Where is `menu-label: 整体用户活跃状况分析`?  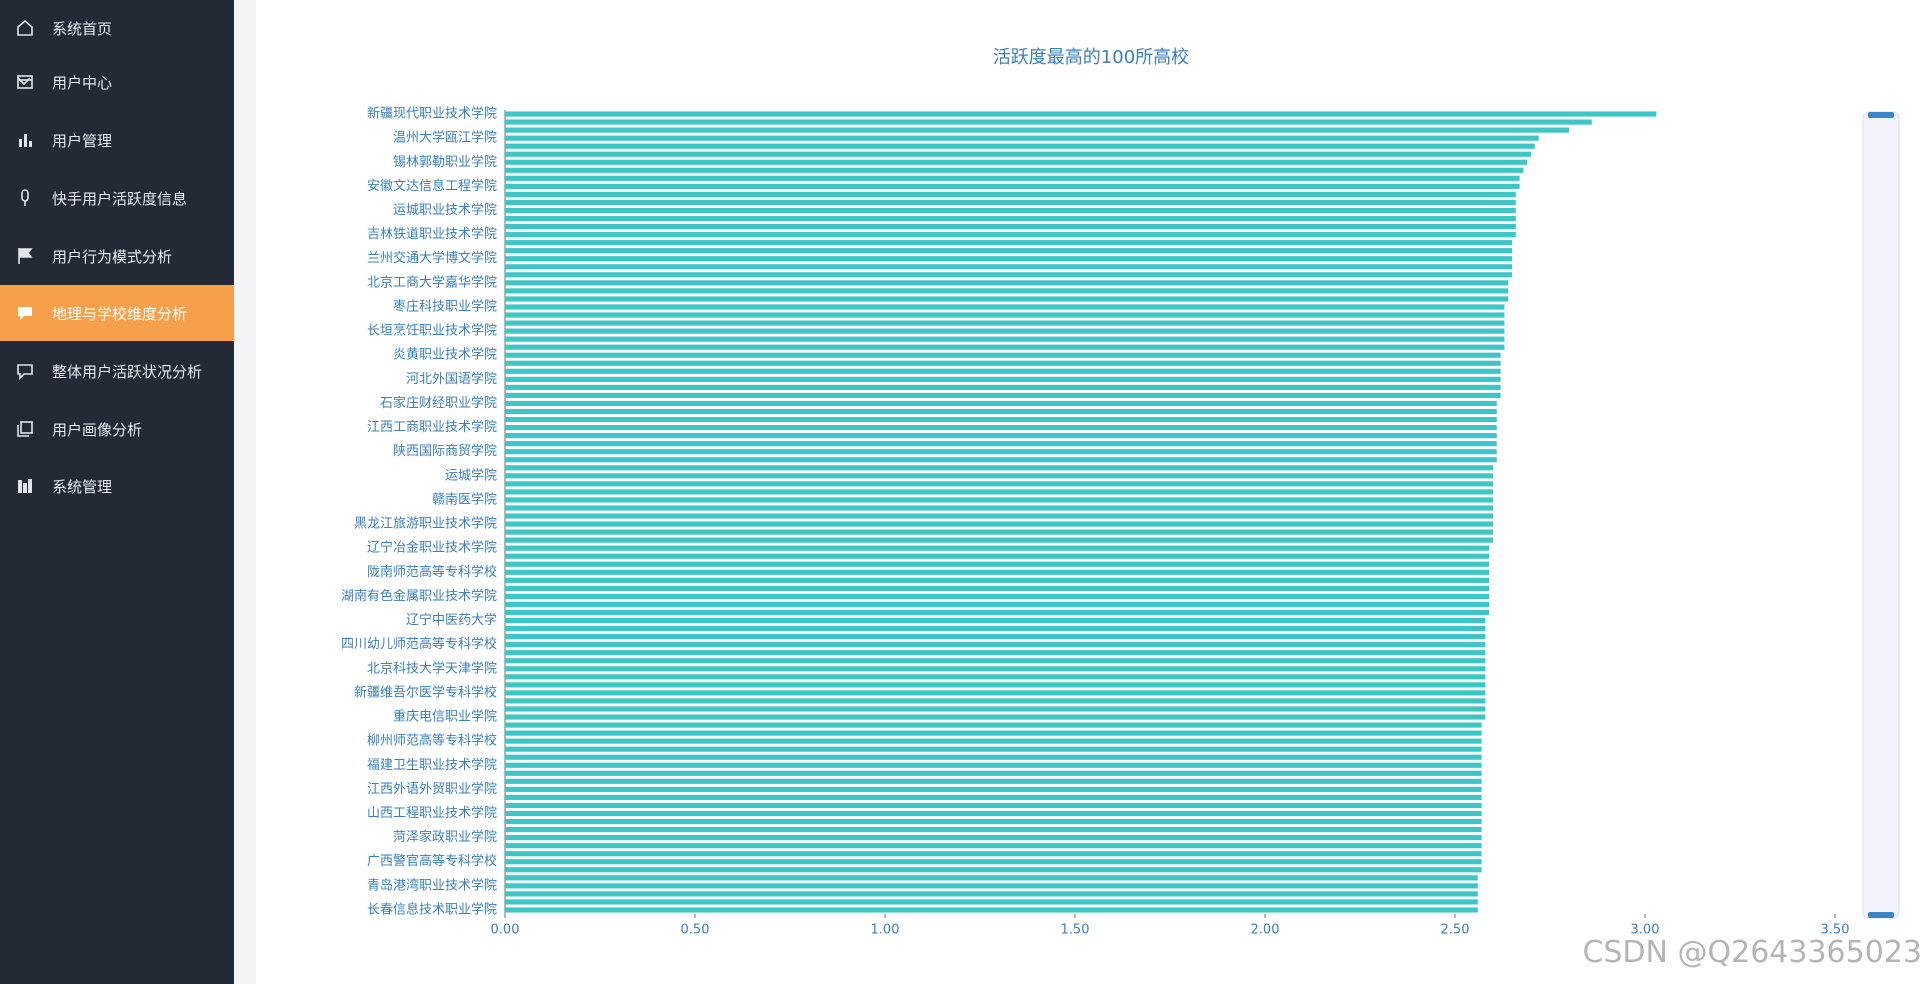 menu-label: 整体用户活跃状况分析 is located at coordinates (127, 371).